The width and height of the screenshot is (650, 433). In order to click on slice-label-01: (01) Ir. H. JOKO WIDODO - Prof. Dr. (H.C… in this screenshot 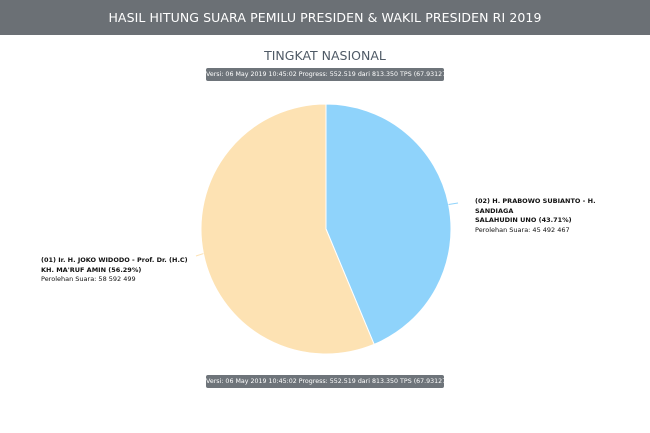, I will do `click(116, 270)`.